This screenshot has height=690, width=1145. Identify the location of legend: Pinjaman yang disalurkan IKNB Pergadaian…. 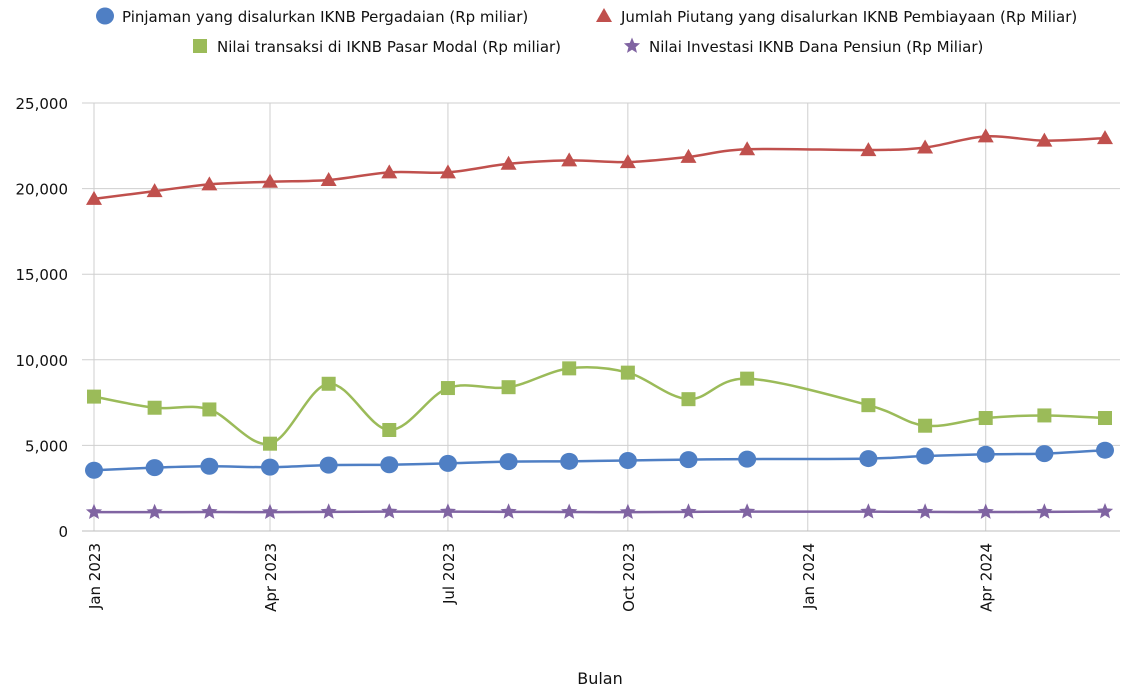
(586, 31).